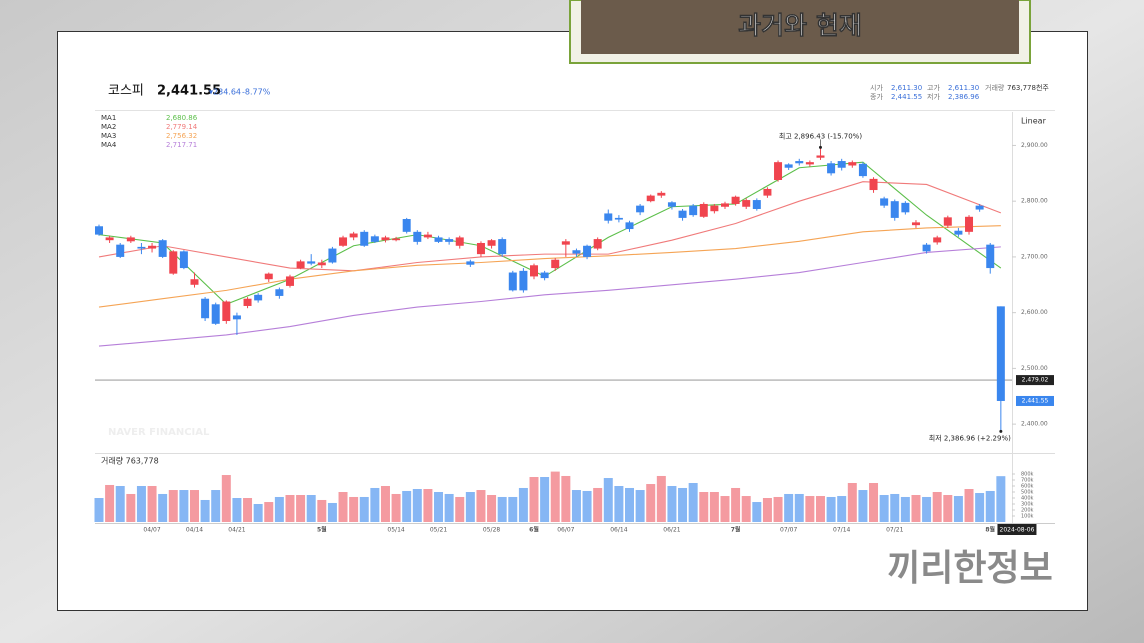 The width and height of the screenshot is (1144, 643). Describe the element at coordinates (549, 296) in the screenshot. I see `moving-average` at that location.